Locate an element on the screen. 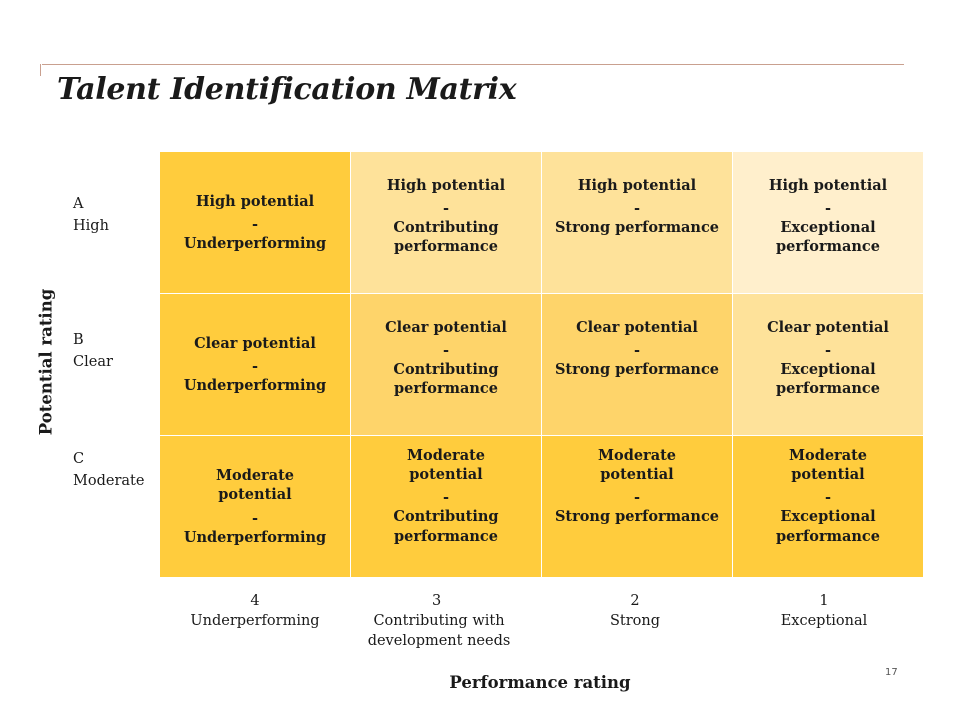 The image size is (960, 720). matrix-cell-b2: Clear potential - Strong performance is located at coordinates (637, 364).